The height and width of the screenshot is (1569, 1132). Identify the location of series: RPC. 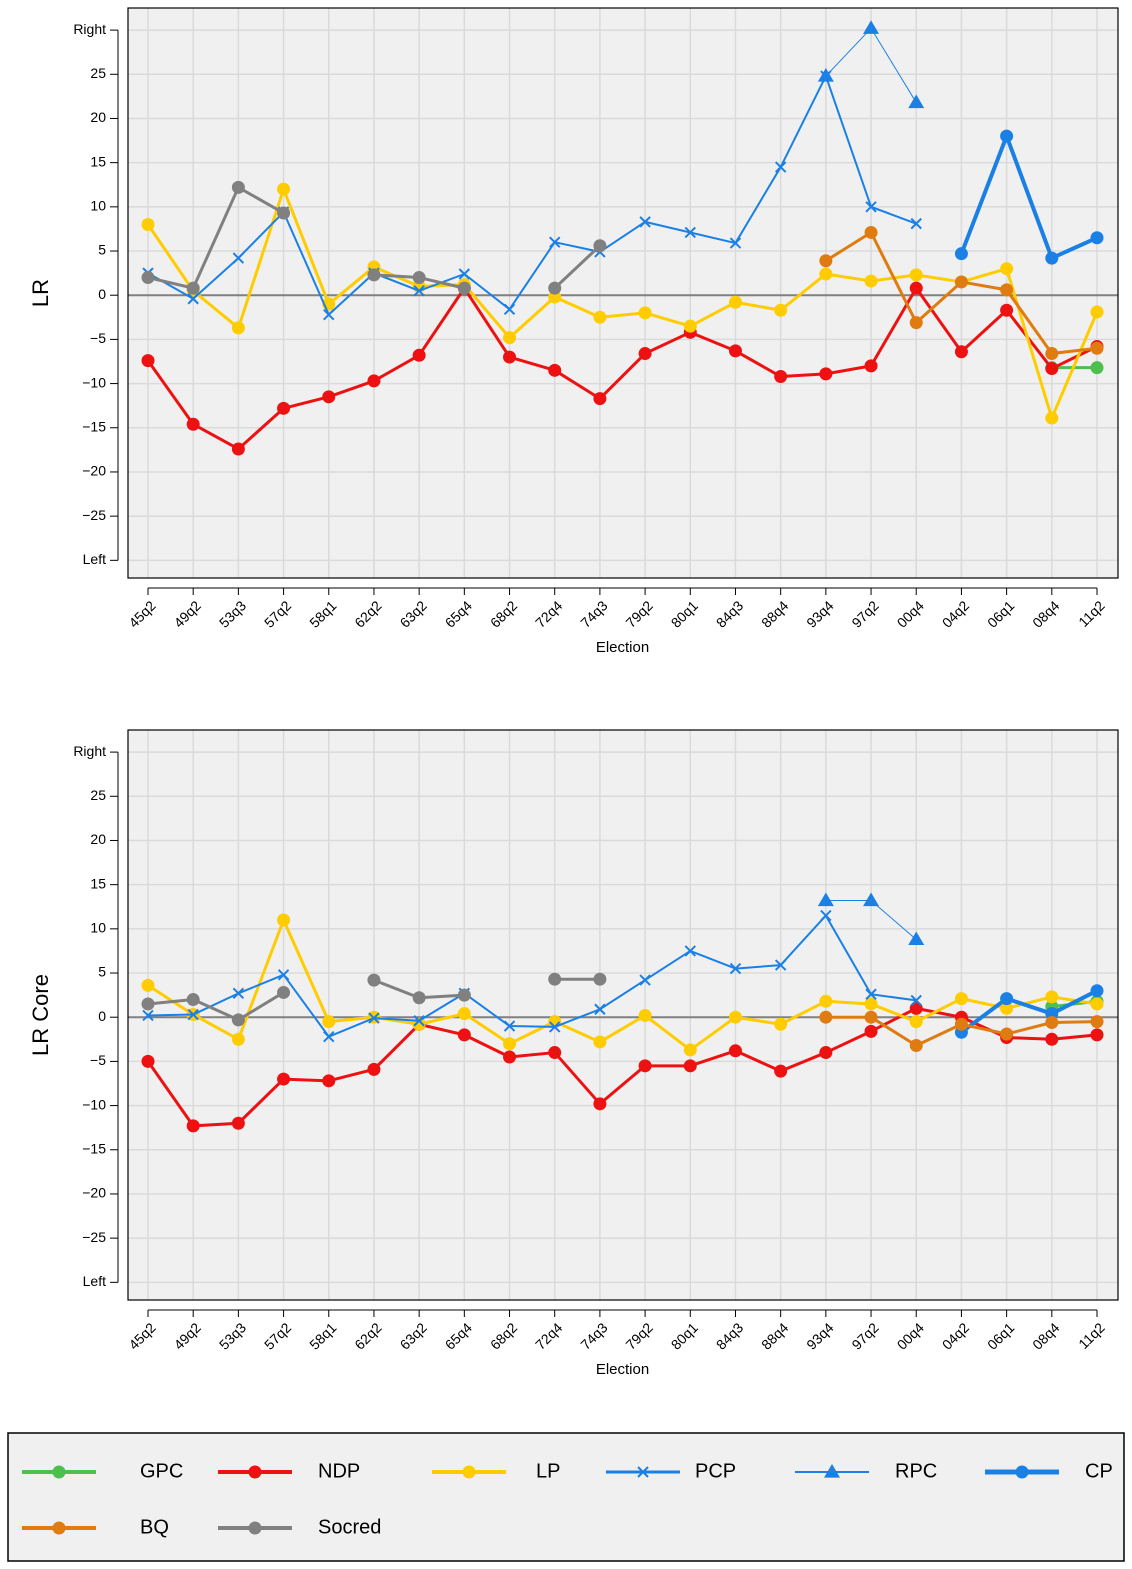
(871, 919).